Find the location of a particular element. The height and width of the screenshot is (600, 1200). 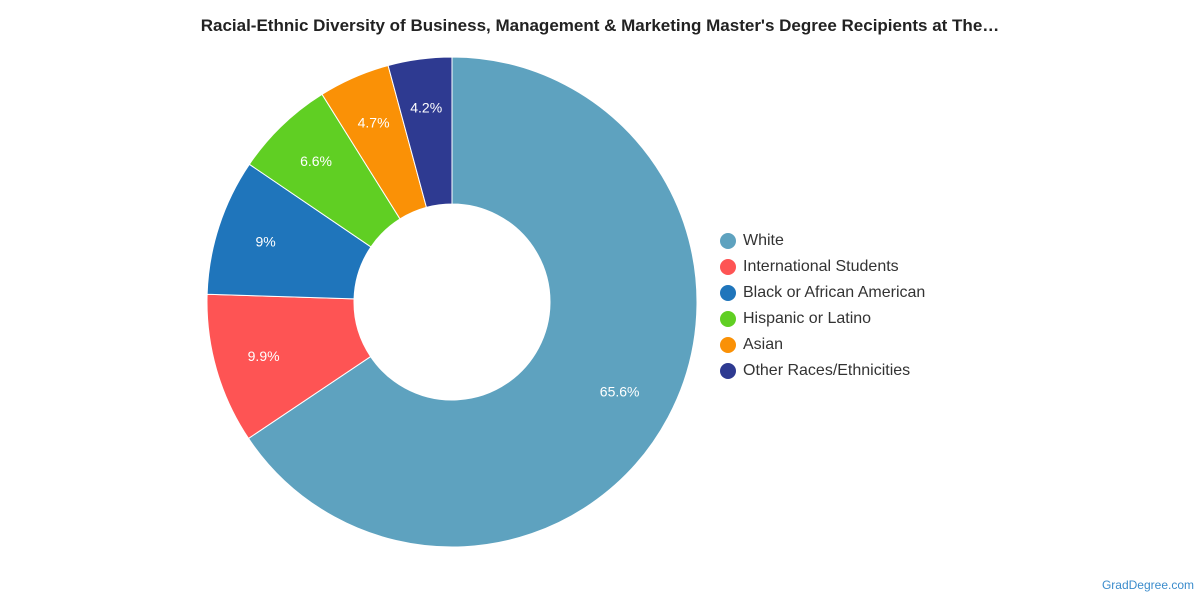

legend-item-3: Hispanic or Latino is located at coordinates (822, 319).